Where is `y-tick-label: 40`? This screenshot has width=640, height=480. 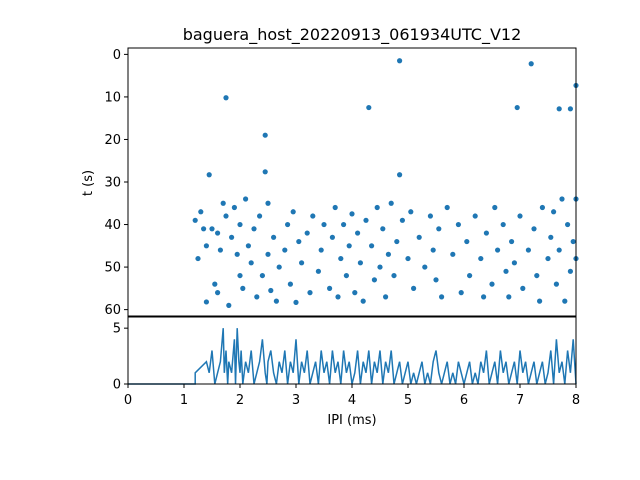
y-tick-label: 40 is located at coordinates (112, 225).